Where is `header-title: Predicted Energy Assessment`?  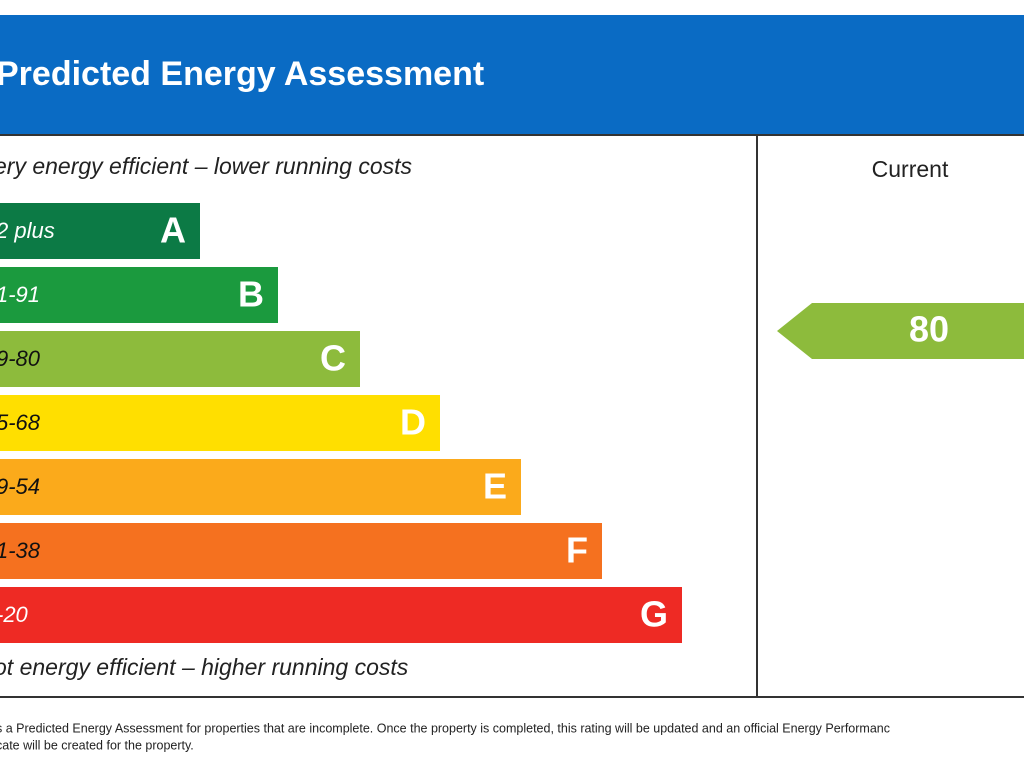 header-title: Predicted Energy Assessment is located at coordinates (242, 74).